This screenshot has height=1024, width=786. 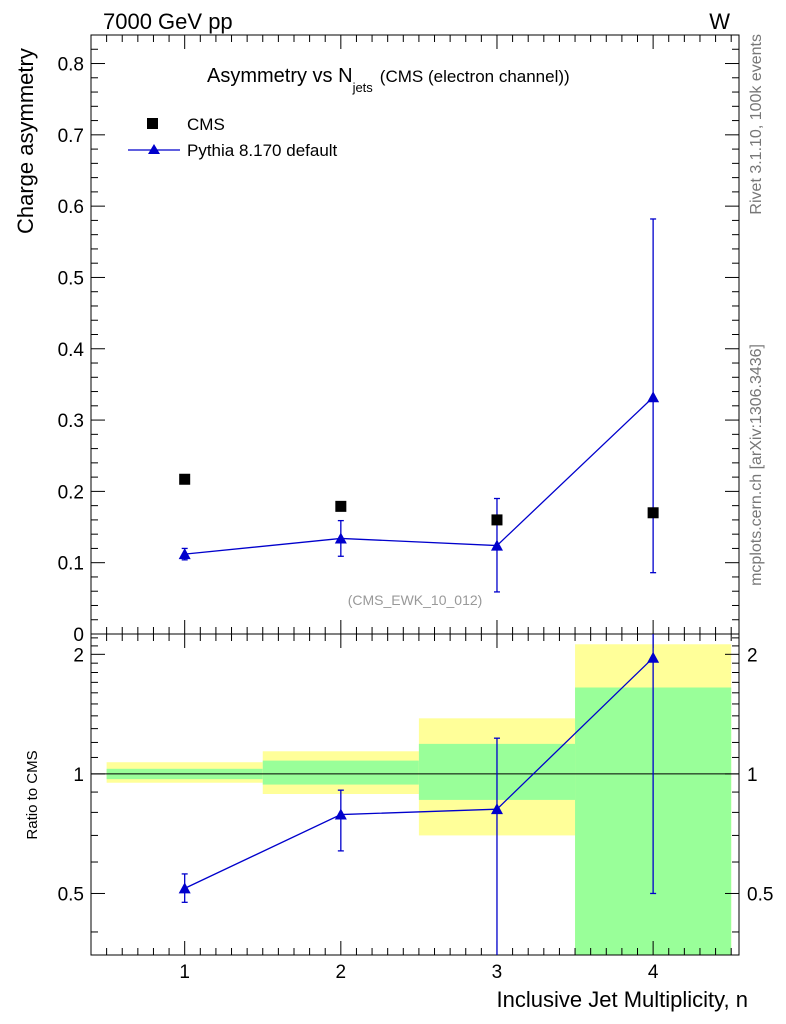 What do you see at coordinates (154, 149) in the screenshot?
I see `legend-pythia-marker` at bounding box center [154, 149].